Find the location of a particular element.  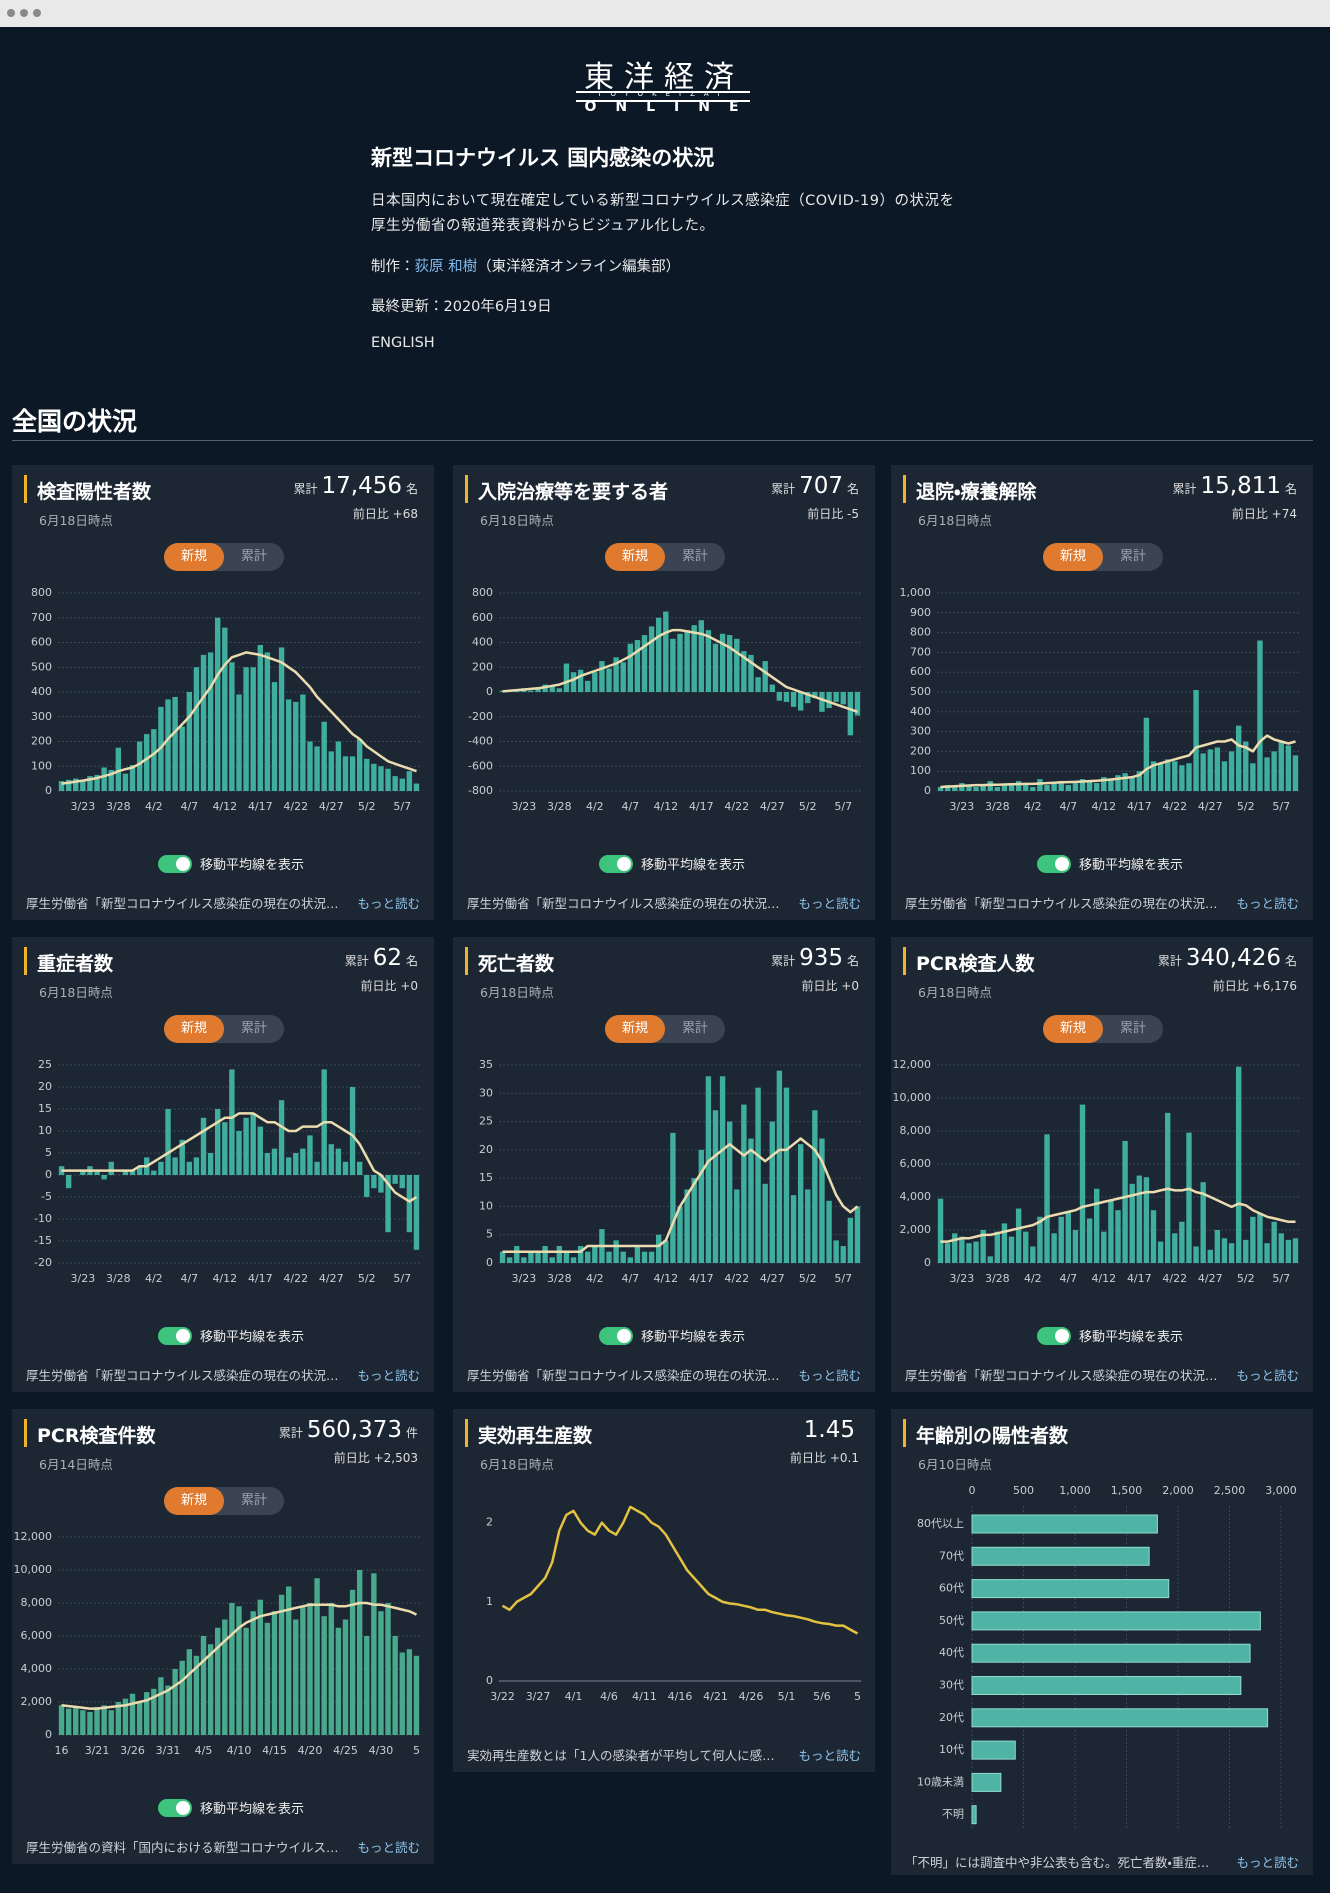

x-tick-label: 5/2 is located at coordinates (367, 1278).